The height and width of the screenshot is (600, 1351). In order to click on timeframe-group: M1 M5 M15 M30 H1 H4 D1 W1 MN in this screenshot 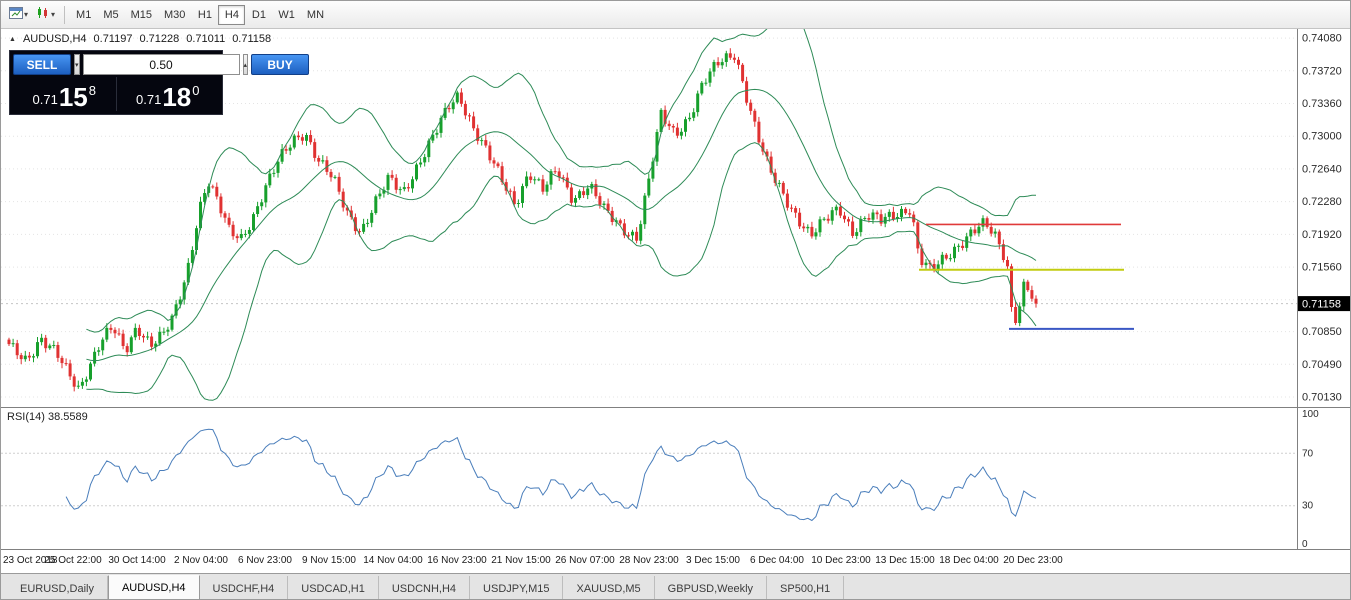, I will do `click(200, 14)`.